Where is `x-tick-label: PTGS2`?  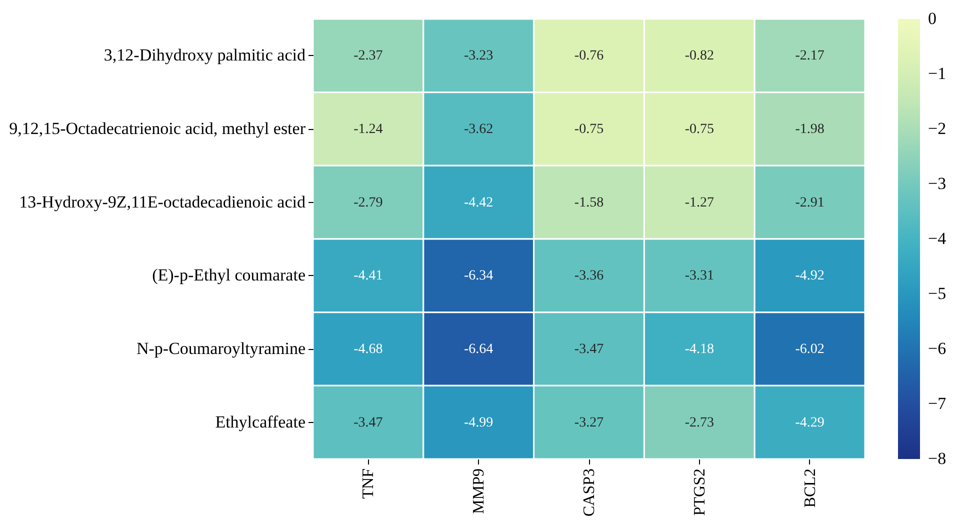
x-tick-label: PTGS2 is located at coordinates (699, 492).